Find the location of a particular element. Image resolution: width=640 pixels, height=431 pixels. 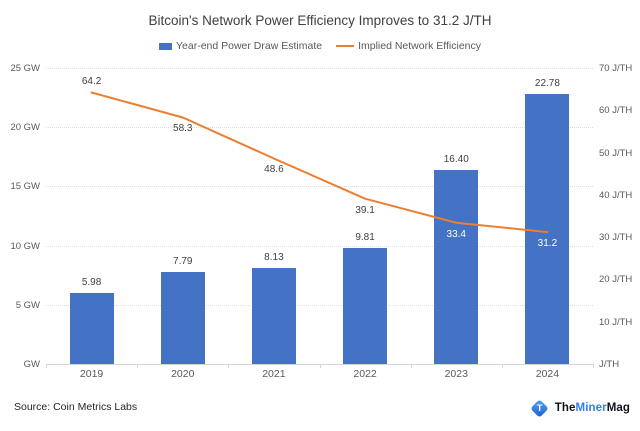

bar-value-label: 7.79 is located at coordinates (183, 261).